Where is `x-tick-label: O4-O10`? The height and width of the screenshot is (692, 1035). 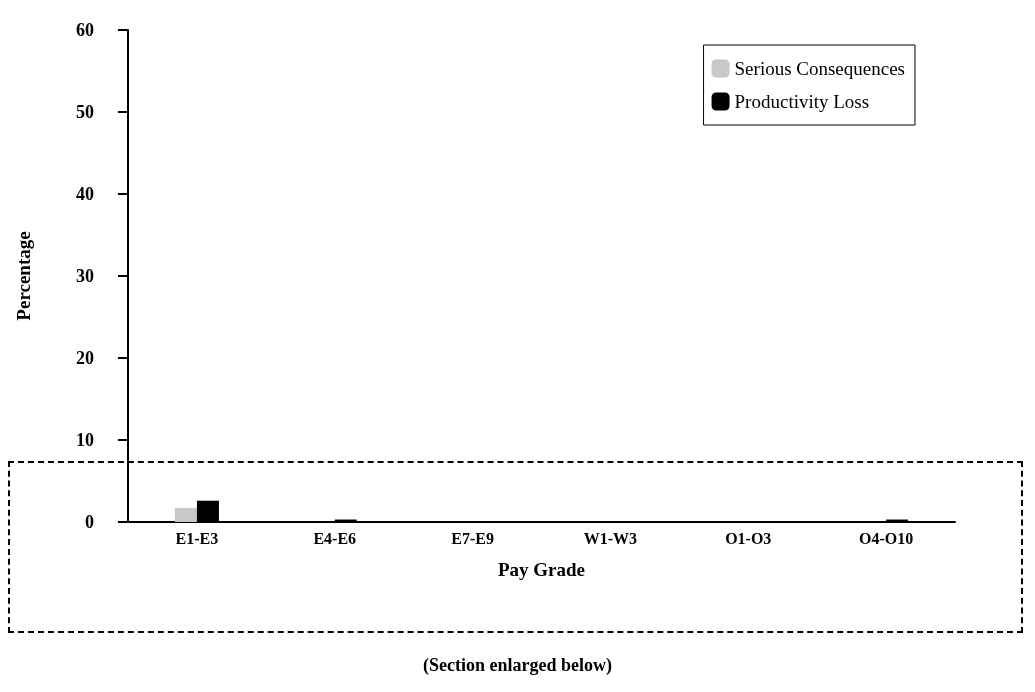
x-tick-label: O4-O10 is located at coordinates (886, 538).